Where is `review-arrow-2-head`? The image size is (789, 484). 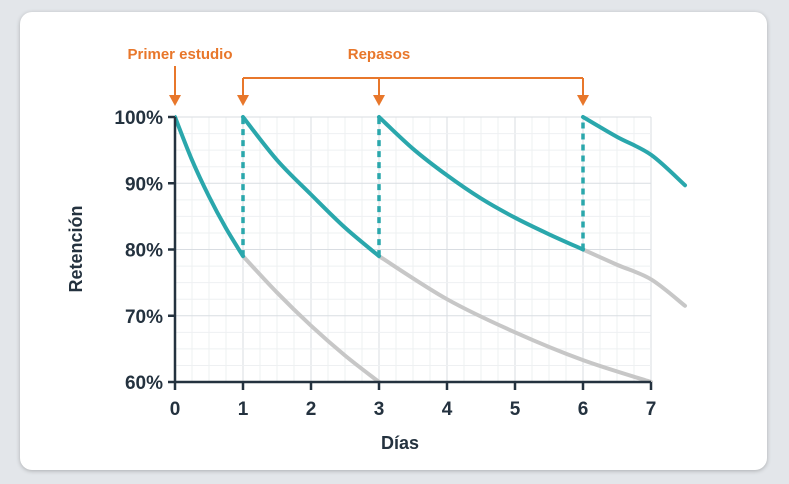 review-arrow-2-head is located at coordinates (379, 100).